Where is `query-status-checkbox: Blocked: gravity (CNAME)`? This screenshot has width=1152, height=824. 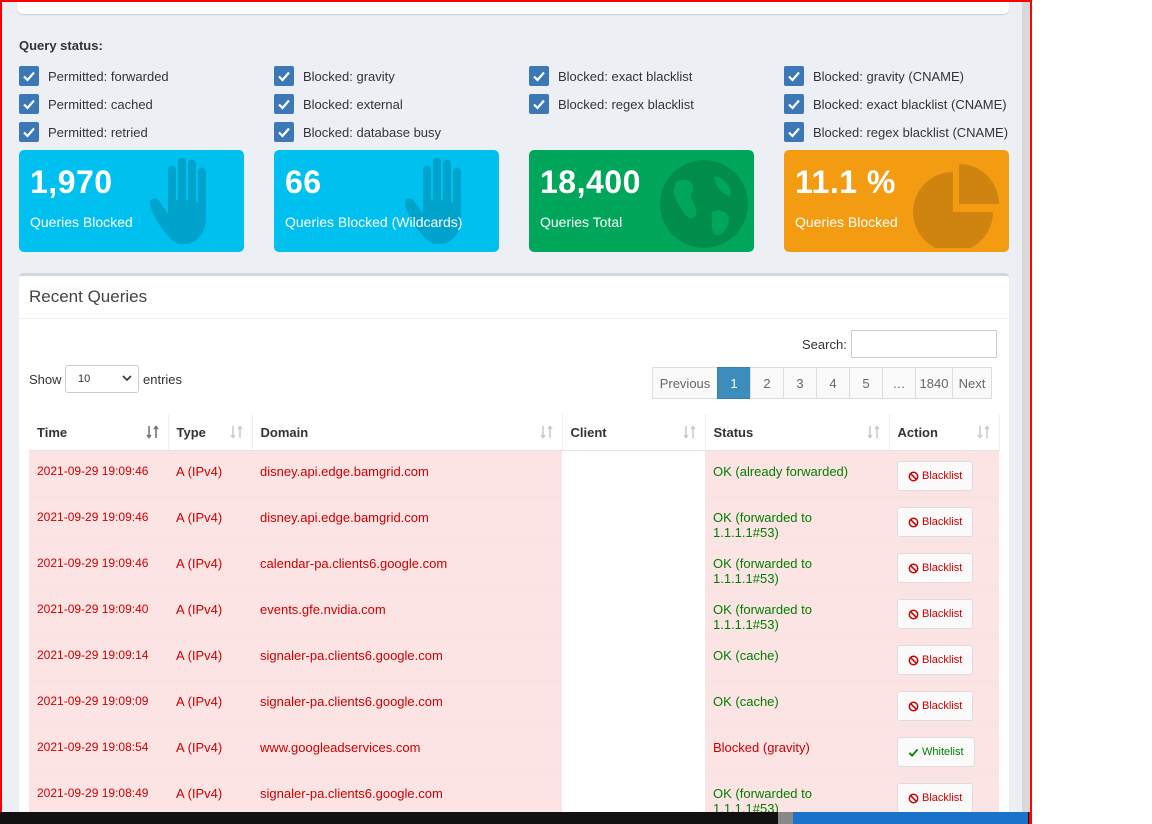 query-status-checkbox: Blocked: gravity (CNAME) is located at coordinates (874, 76).